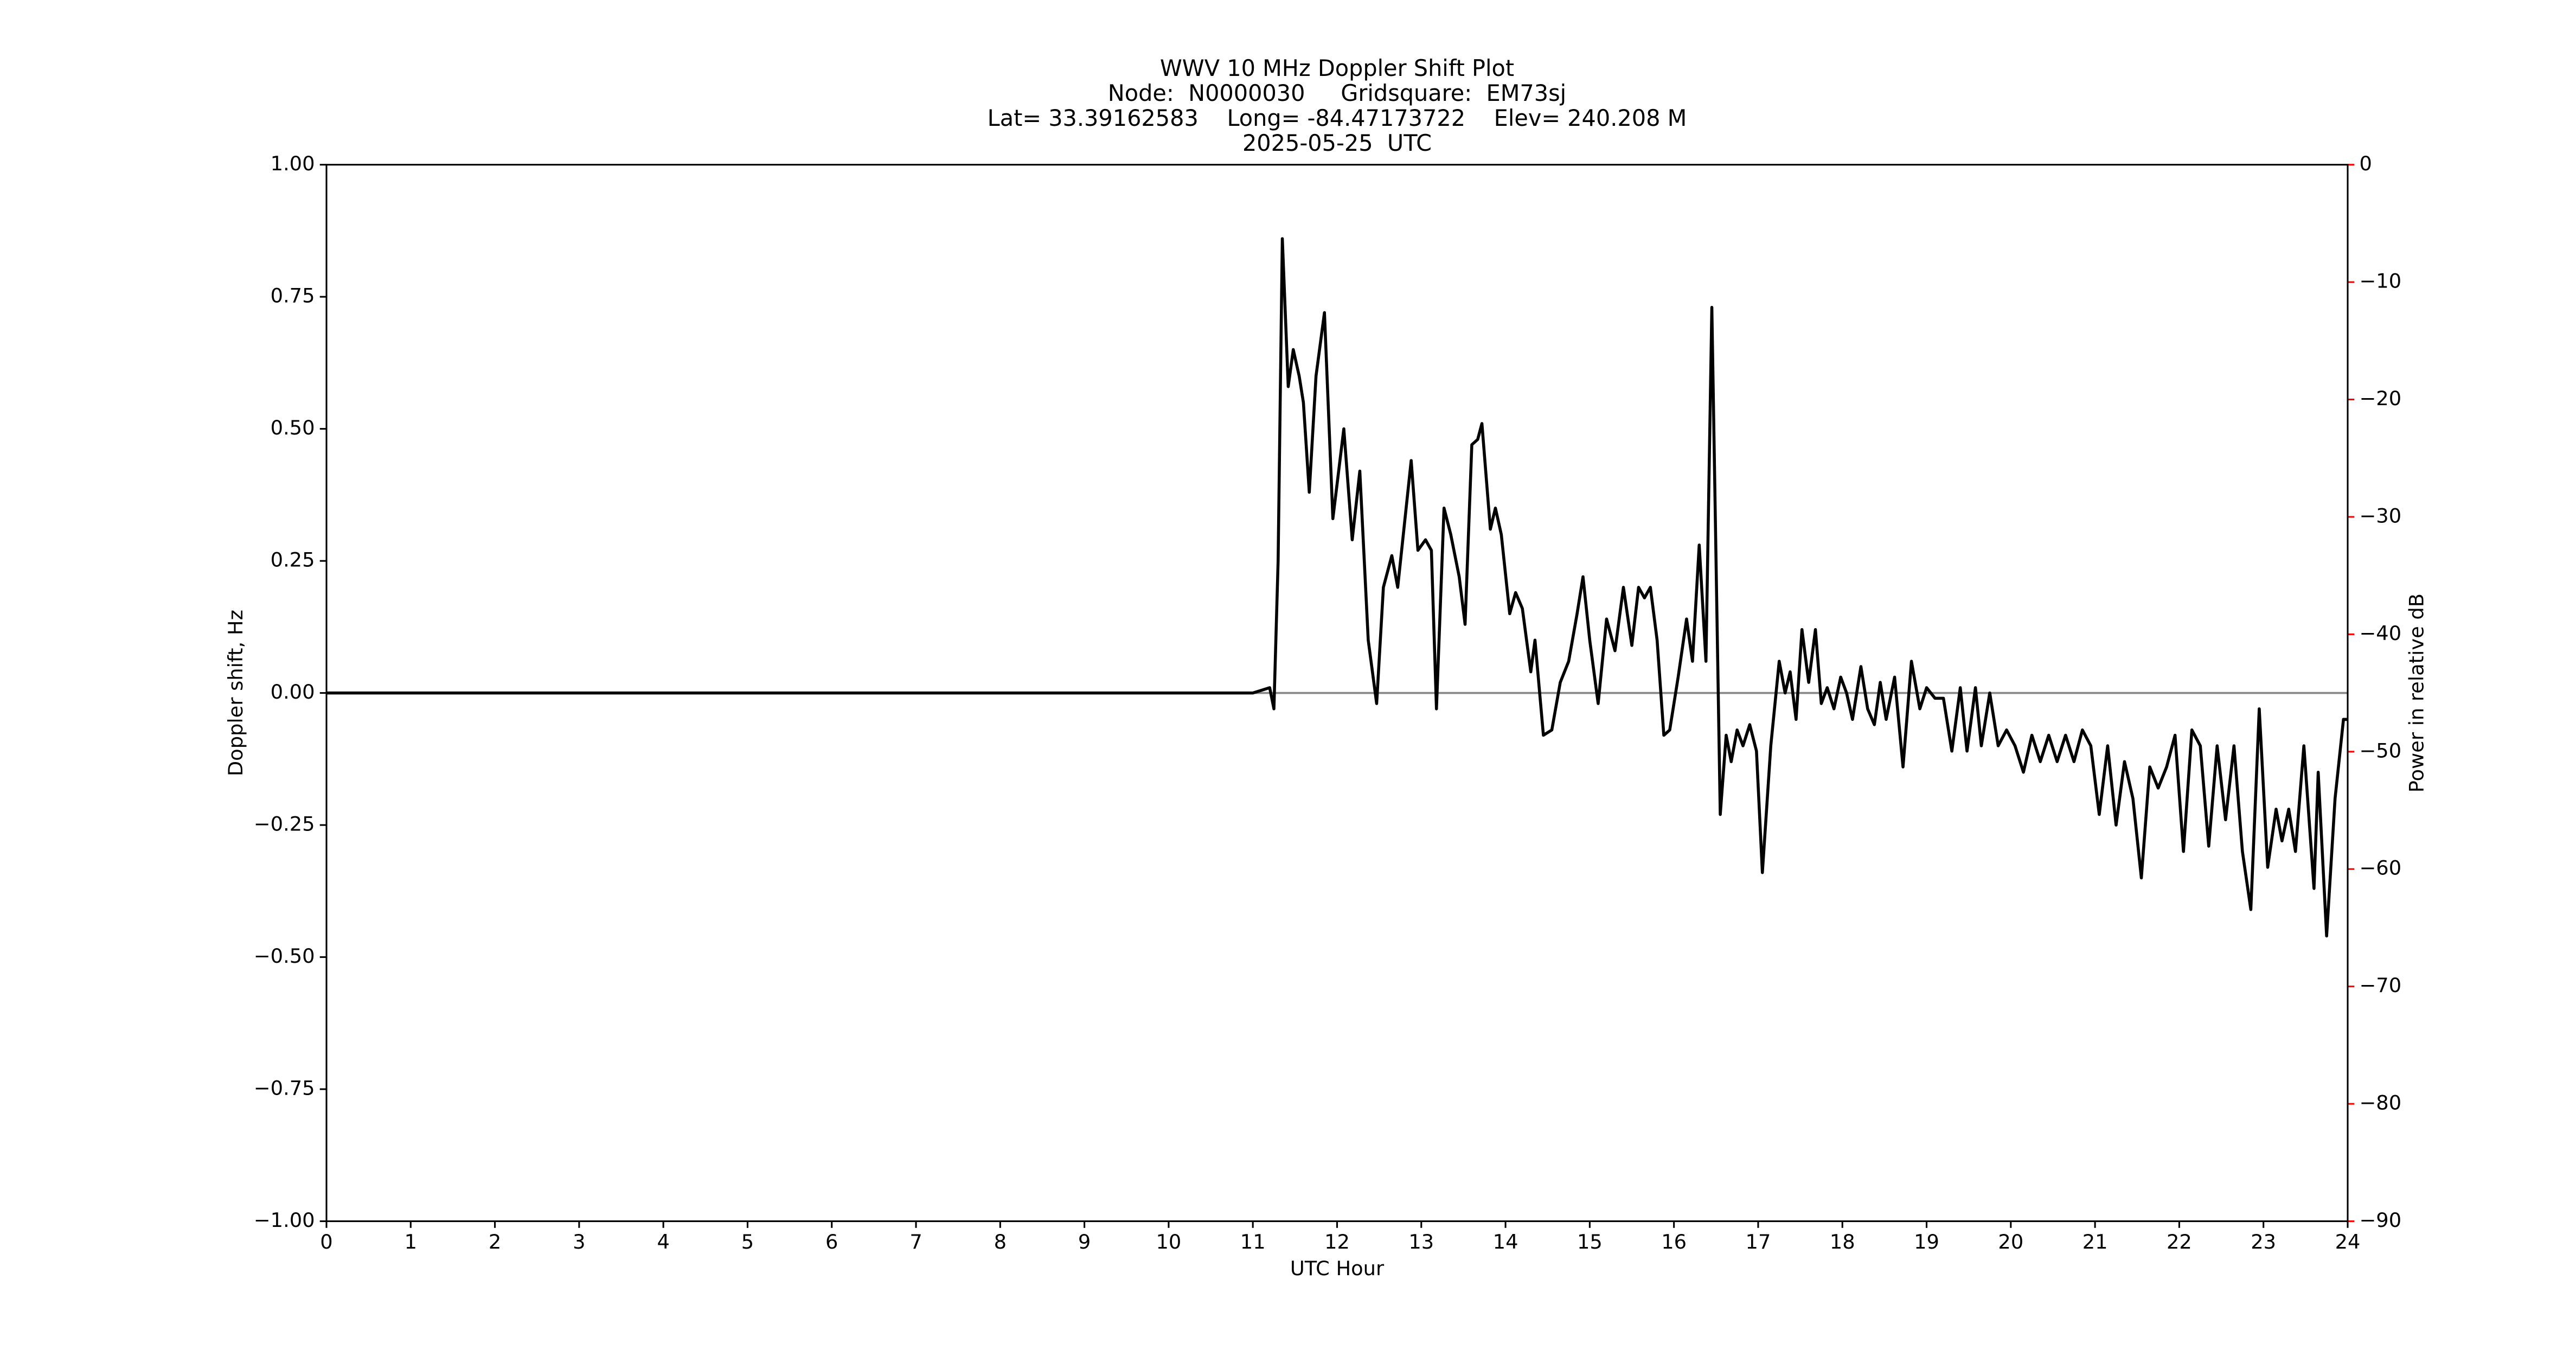 The image size is (2576, 1356). I want to click on x-axis-label: UTC Hour, so click(1337, 1268).